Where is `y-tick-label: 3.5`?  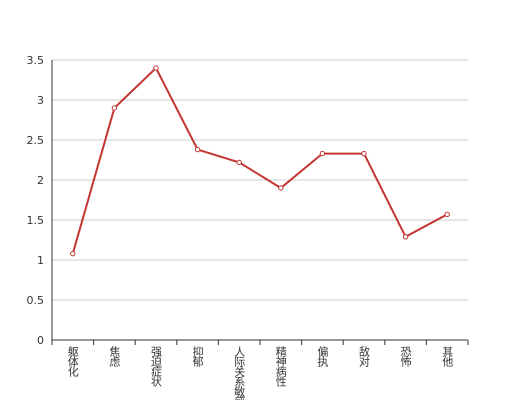 y-tick-label: 3.5 is located at coordinates (36, 60).